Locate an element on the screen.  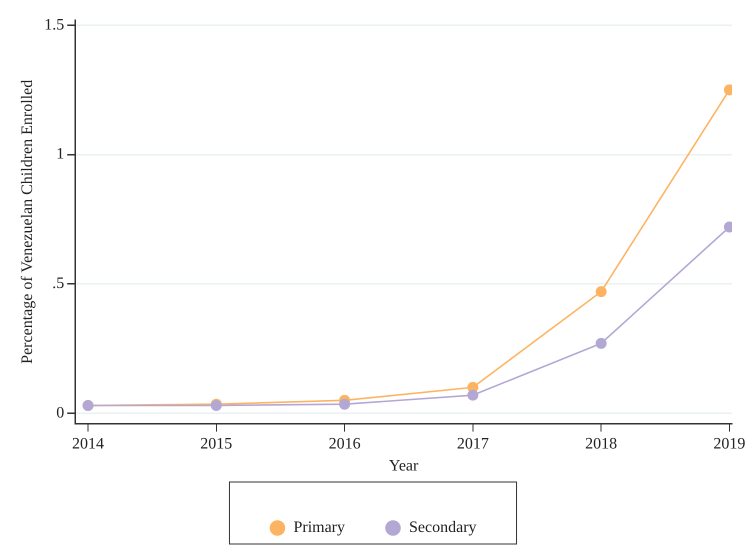
y-tick-label: .5 is located at coordinates (58, 283).